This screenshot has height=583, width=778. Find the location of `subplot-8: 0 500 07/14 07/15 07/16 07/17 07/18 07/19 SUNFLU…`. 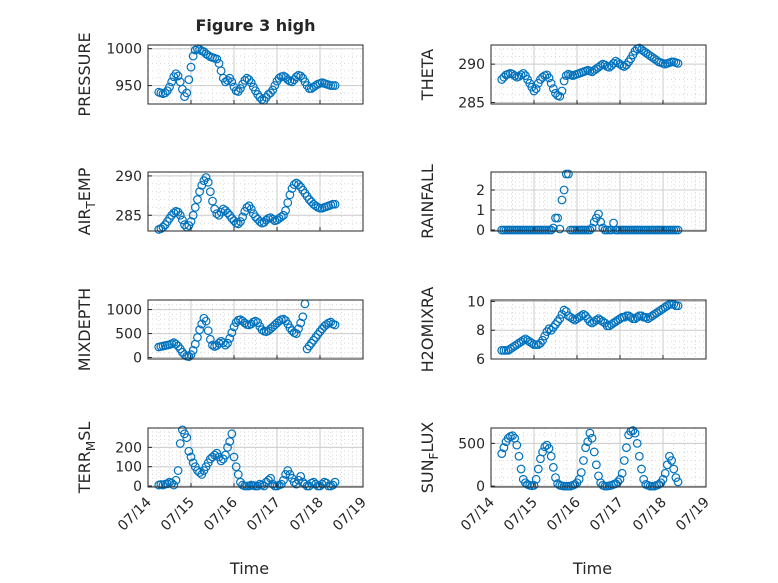

subplot-8: 0 500 07/14 07/15 07/16 07/17 07/18 07/19 SUNFLU… is located at coordinates (565, 478).